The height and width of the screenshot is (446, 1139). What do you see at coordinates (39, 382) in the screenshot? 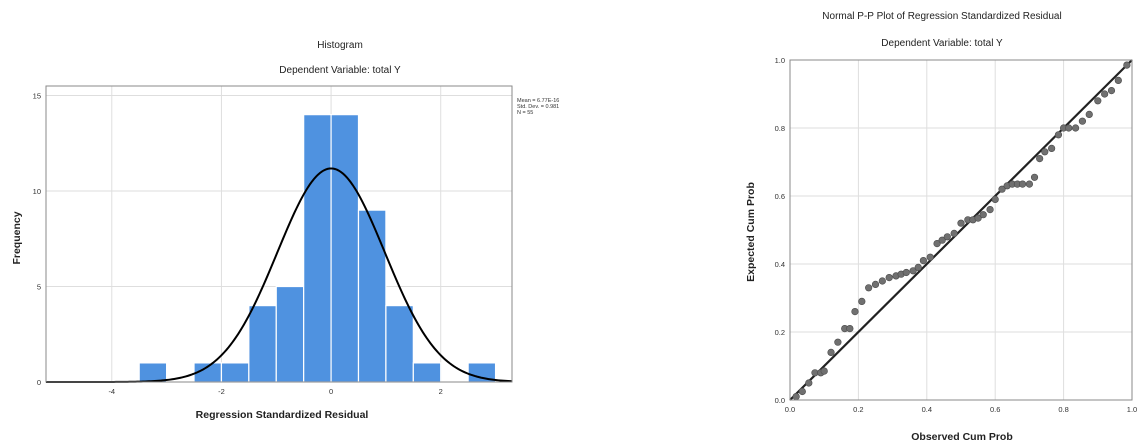
I see `y-tick-label: 0` at bounding box center [39, 382].